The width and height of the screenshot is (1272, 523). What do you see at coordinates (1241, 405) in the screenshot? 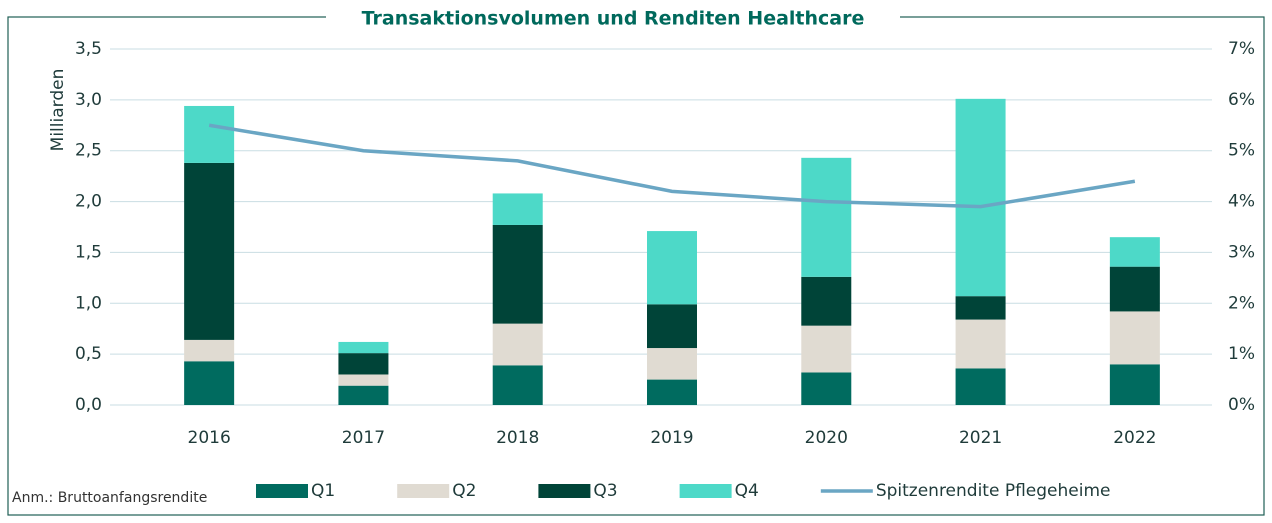
I see `y2-tick-label: 0%` at bounding box center [1241, 405].